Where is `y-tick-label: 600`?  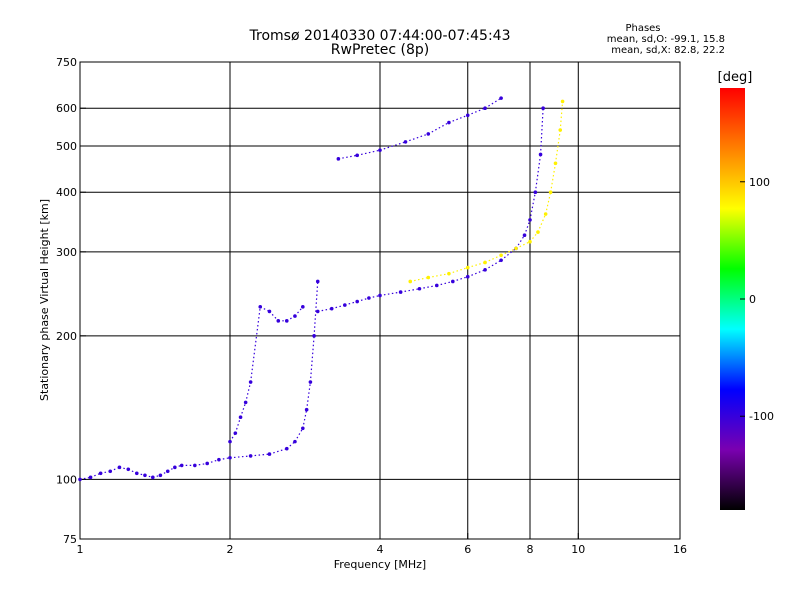
y-tick-label: 600 is located at coordinates (66, 108).